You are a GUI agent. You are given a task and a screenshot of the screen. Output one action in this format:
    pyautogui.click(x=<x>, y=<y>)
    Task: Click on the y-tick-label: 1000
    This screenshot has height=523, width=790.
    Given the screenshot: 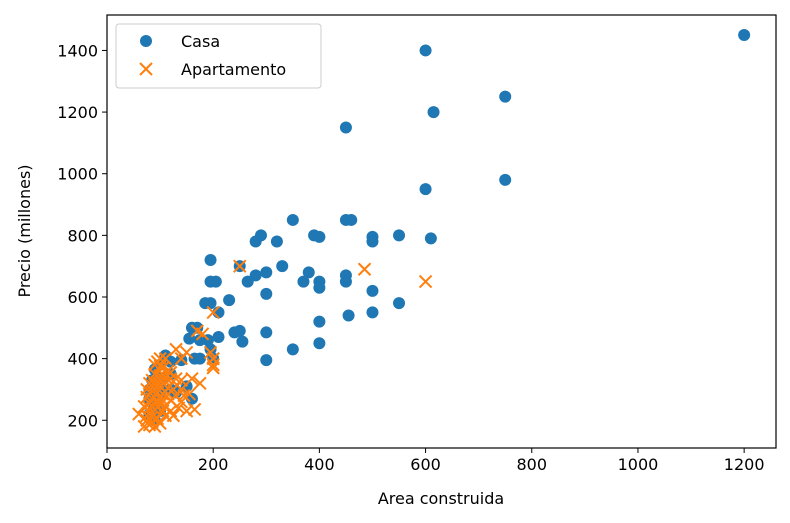 What is the action you would take?
    pyautogui.click(x=77, y=174)
    